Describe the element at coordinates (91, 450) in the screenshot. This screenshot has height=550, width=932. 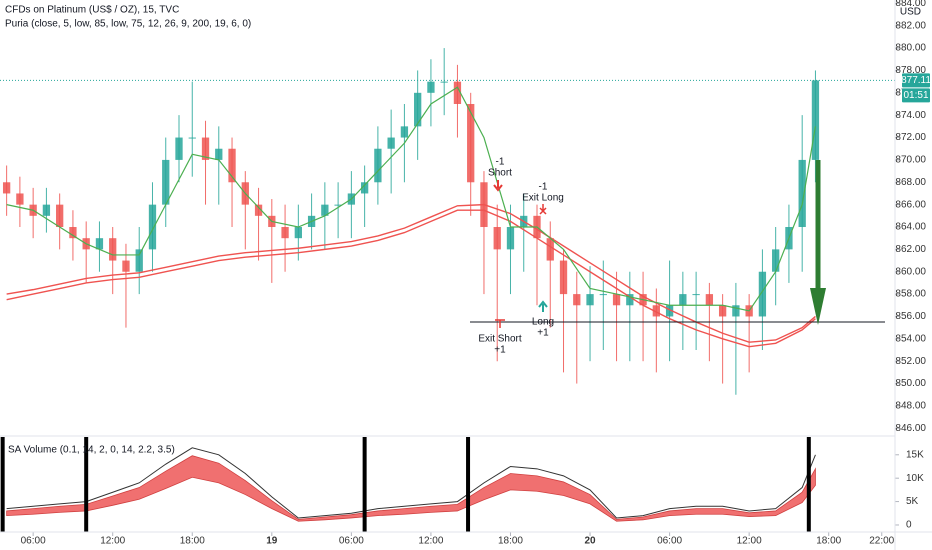
I see `volume-title: SA Volume (0.1, 14, 2, 0, 14, 2.2, 3.5)` at that location.